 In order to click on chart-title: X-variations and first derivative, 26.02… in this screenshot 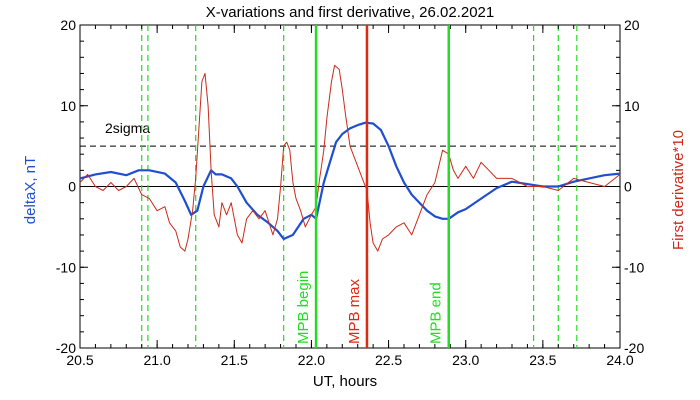, I will do `click(350, 12)`.